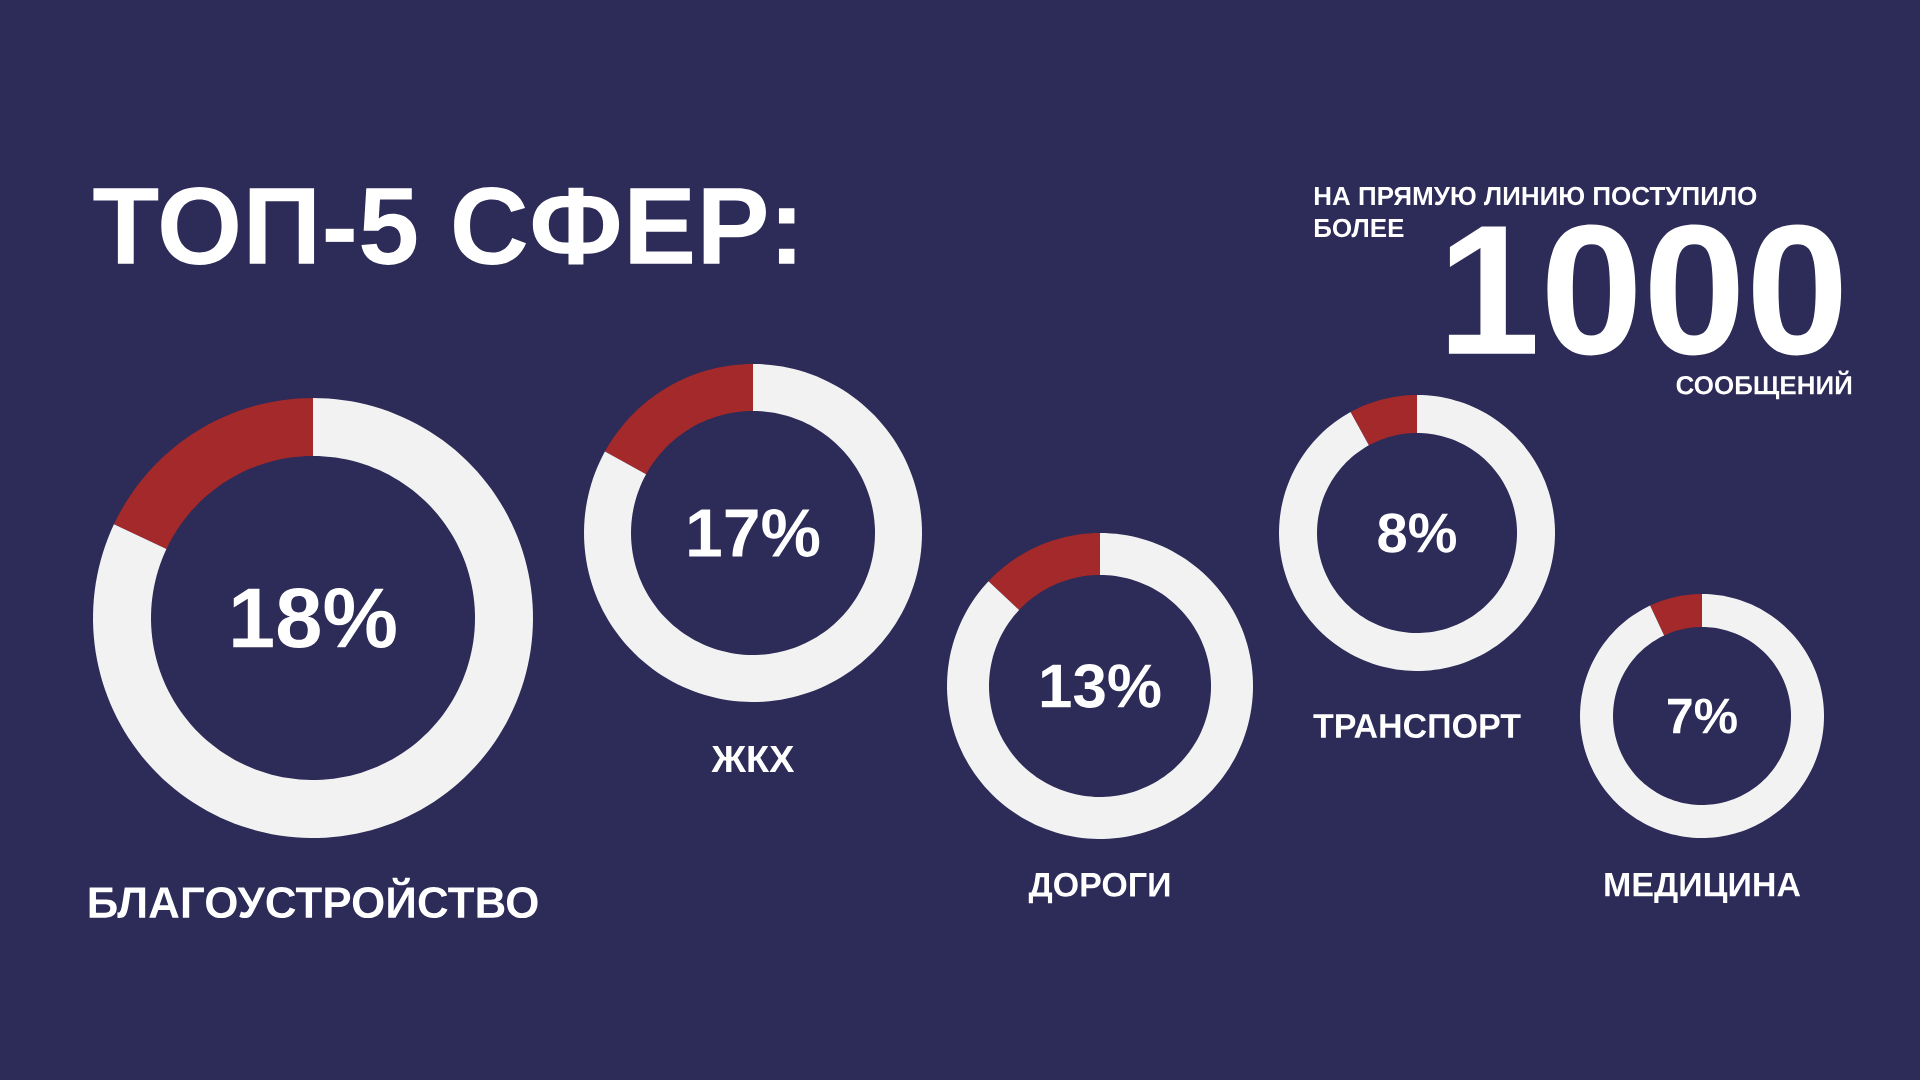 The height and width of the screenshot is (1080, 1920). I want to click on text: 13%, so click(1101, 686).